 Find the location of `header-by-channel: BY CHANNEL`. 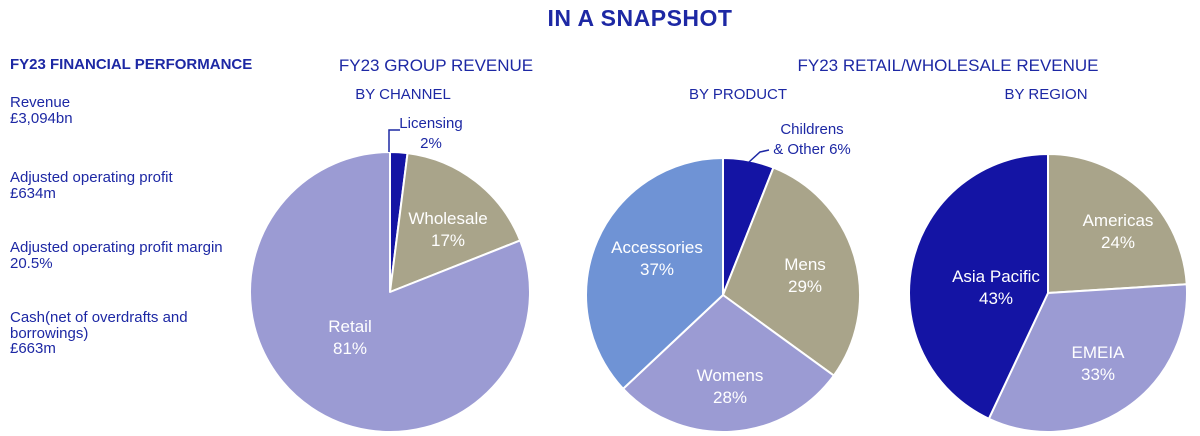

header-by-channel: BY CHANNEL is located at coordinates (403, 94).